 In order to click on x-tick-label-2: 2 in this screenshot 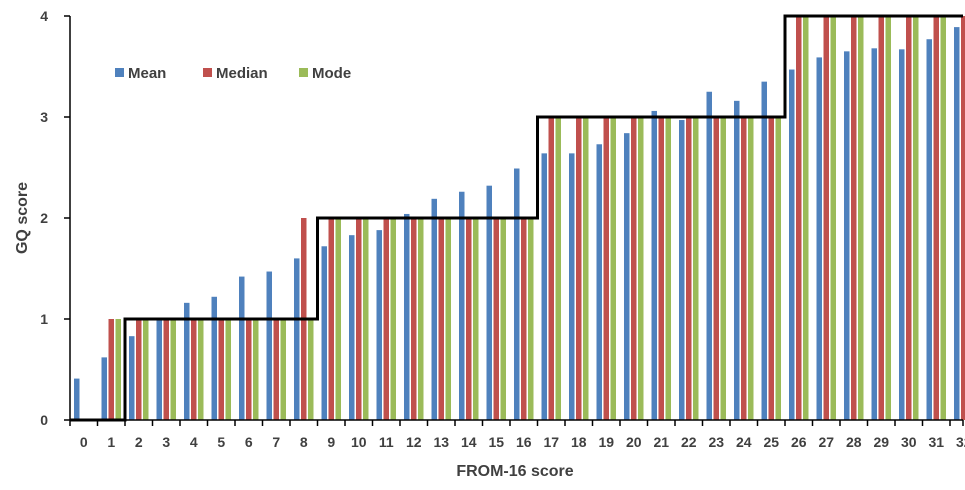, I will do `click(139, 442)`.